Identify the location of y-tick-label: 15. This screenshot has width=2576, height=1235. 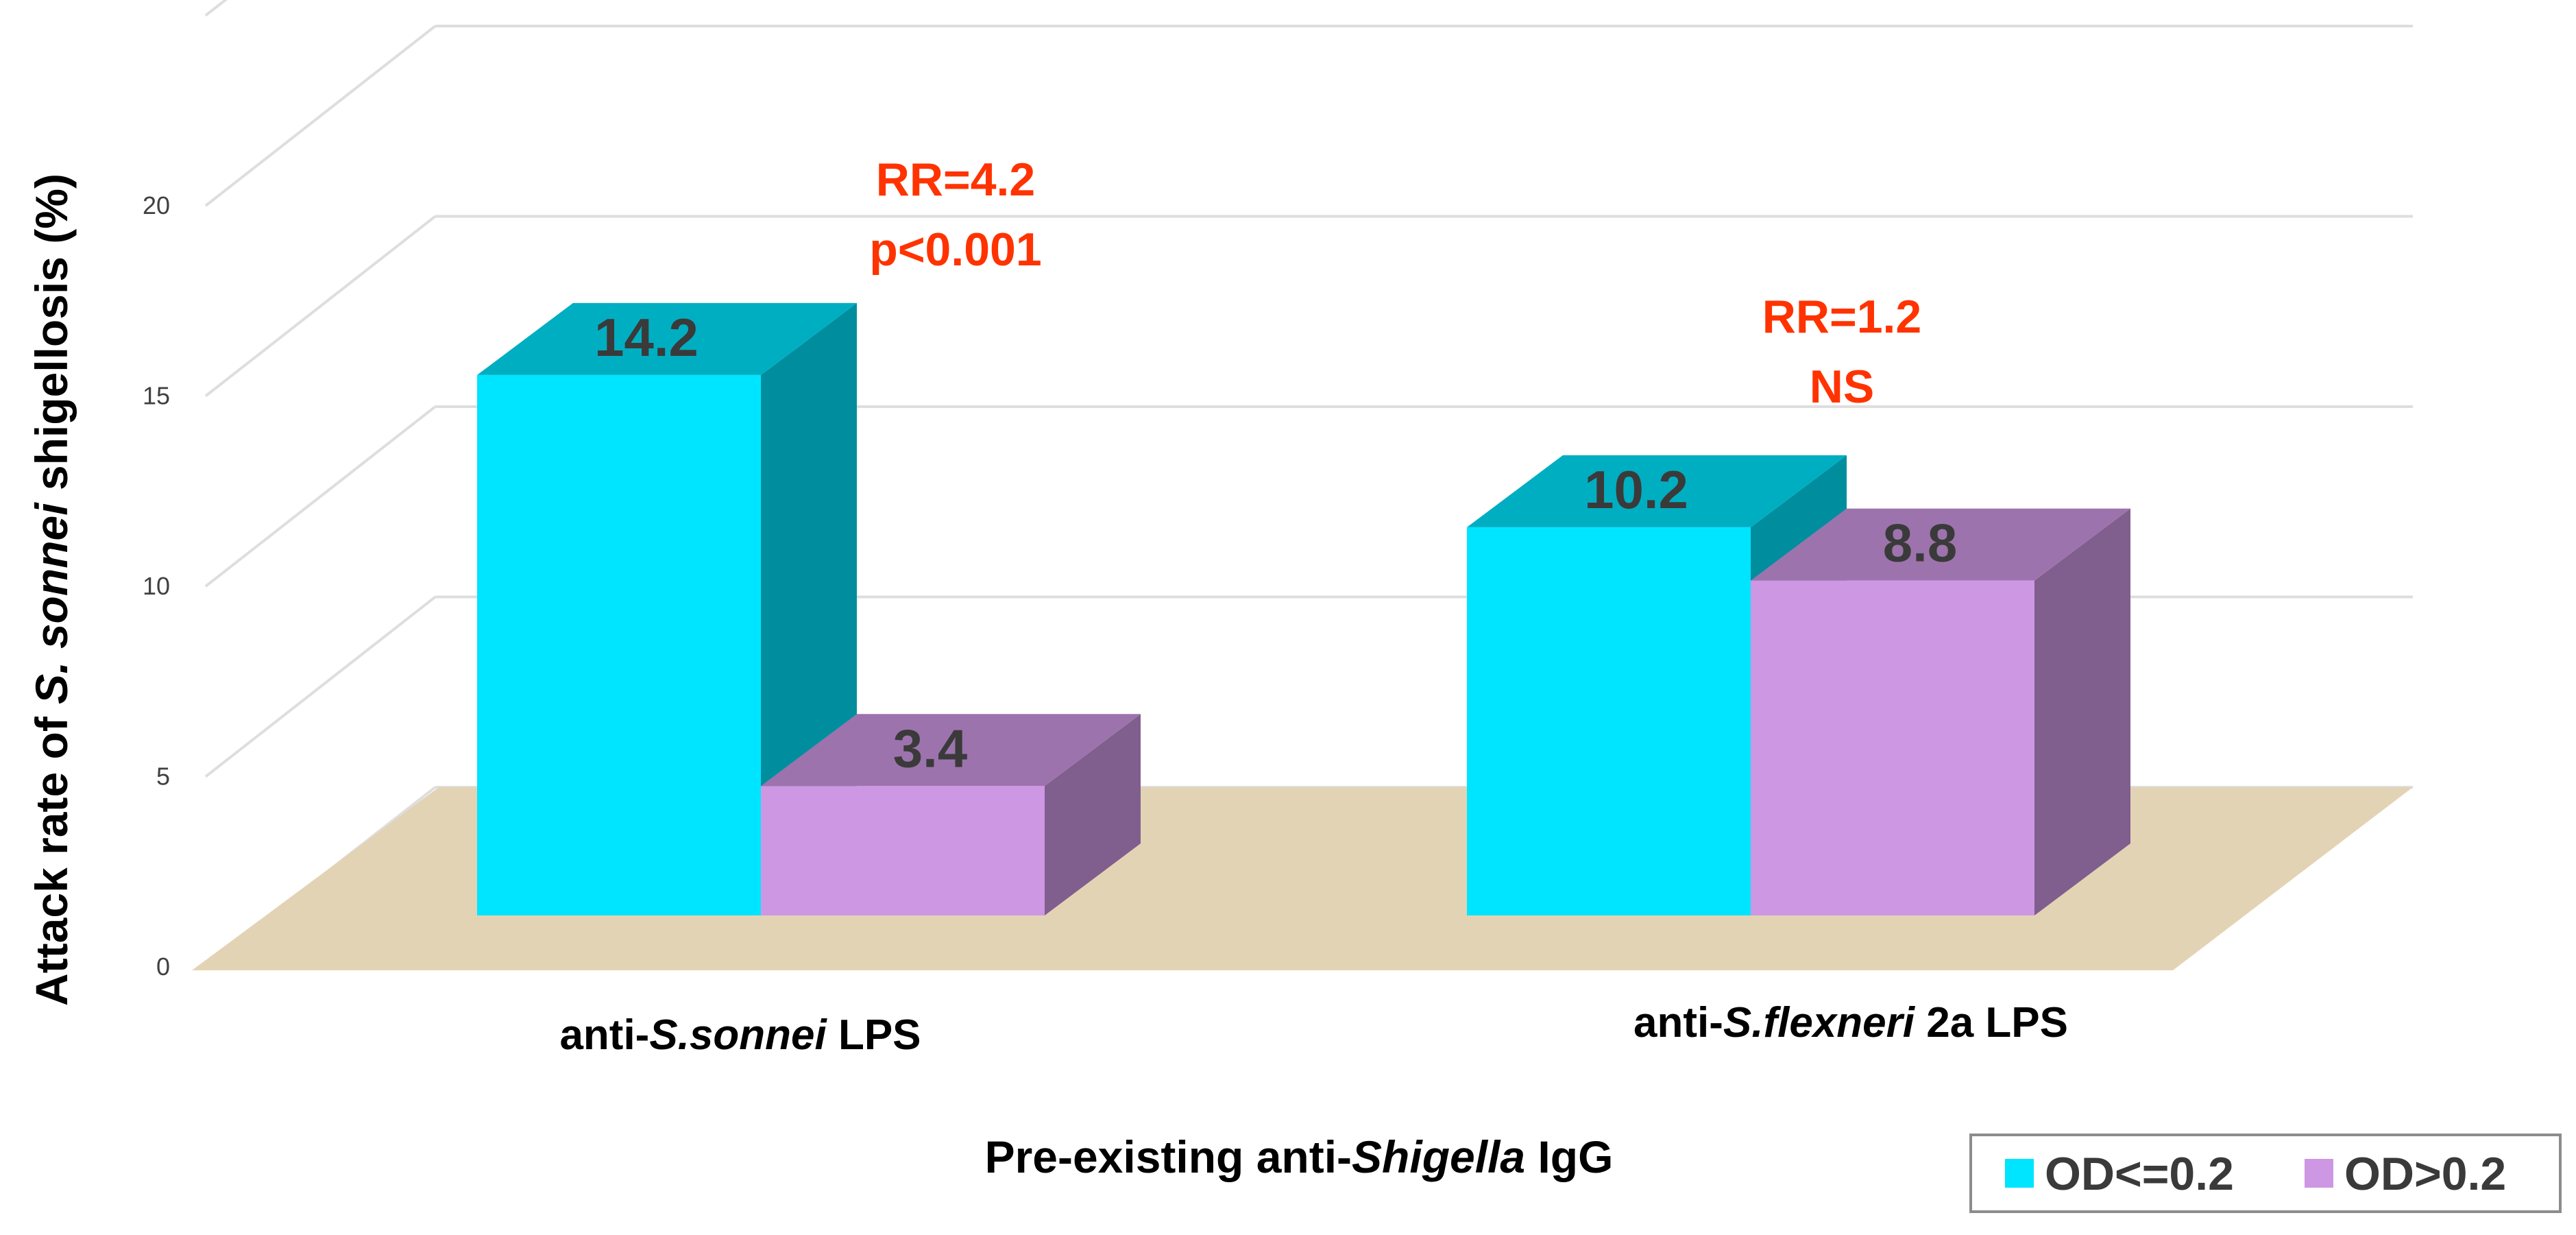
(156, 396).